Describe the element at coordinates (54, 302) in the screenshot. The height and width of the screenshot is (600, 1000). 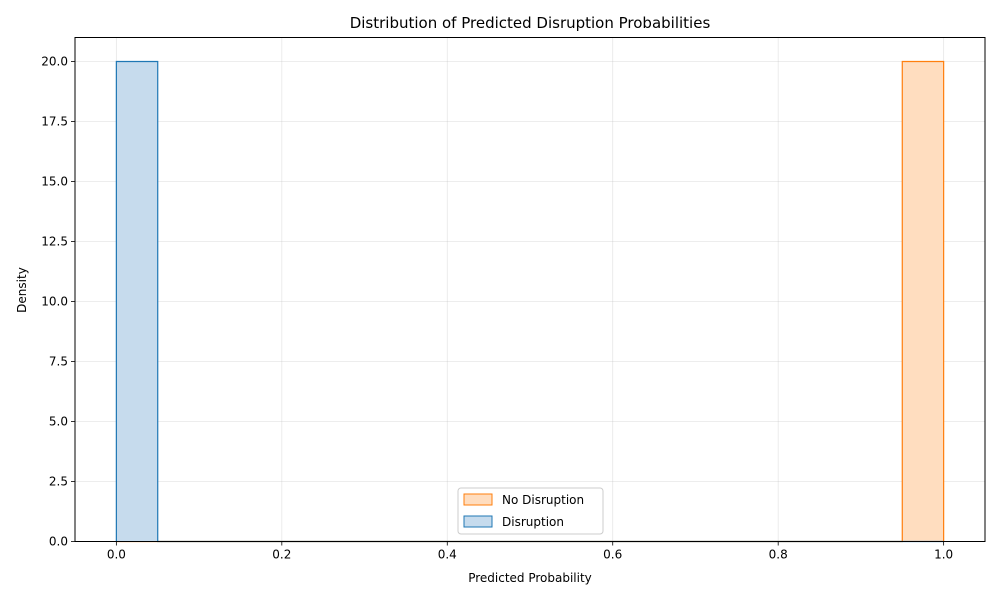
I see `y-tick-label: 10.0` at that location.